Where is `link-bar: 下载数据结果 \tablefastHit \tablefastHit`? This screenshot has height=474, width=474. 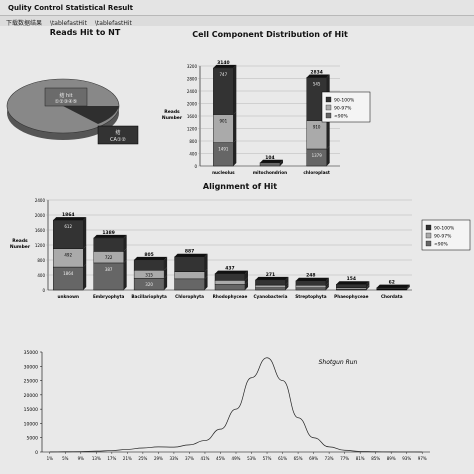
link-bar: 下载数据结果 \tablefastHit \tablefastHit is located at coordinates (72, 22).